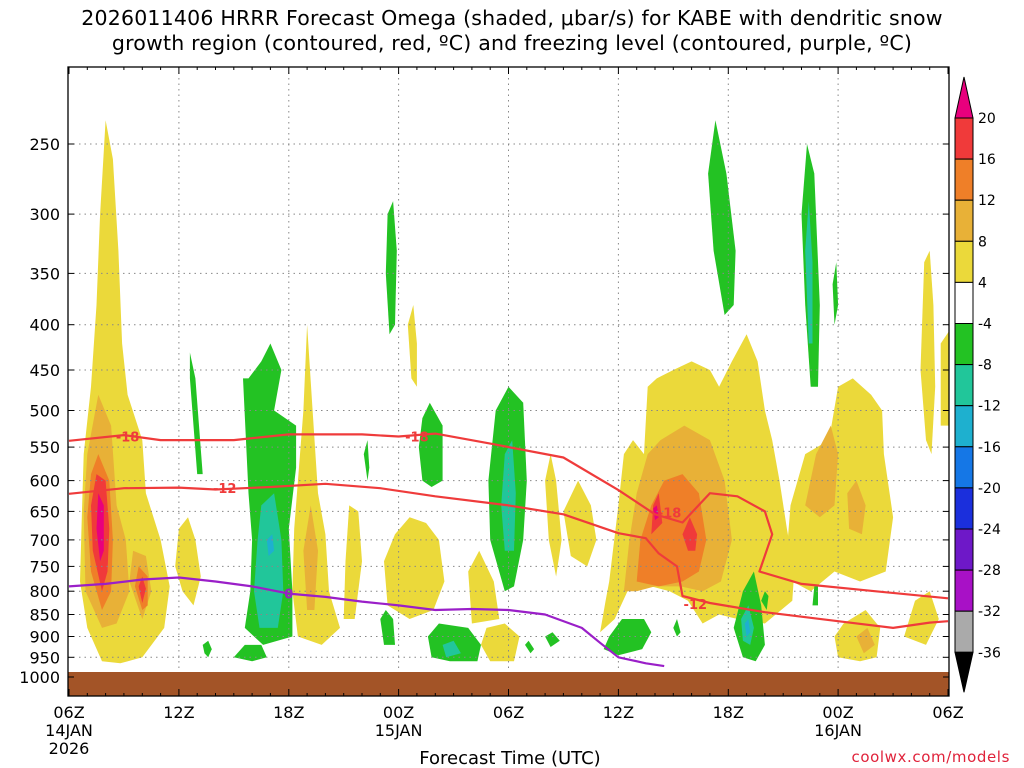  Describe the element at coordinates (987, 119) in the screenshot. I see `colorbar-label: 20` at that location.